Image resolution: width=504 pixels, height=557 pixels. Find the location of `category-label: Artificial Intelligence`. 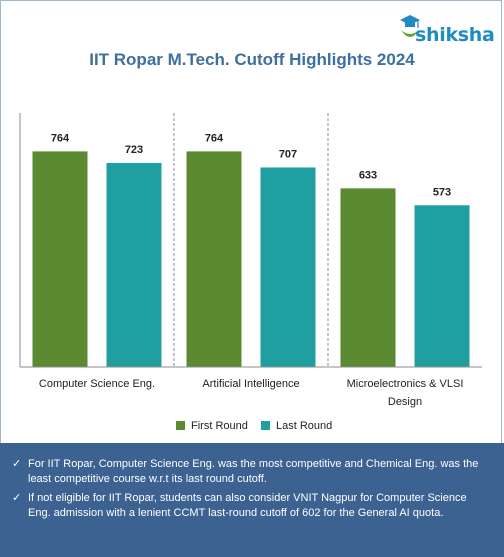

category-label: Artificial Intelligence is located at coordinates (250, 384).